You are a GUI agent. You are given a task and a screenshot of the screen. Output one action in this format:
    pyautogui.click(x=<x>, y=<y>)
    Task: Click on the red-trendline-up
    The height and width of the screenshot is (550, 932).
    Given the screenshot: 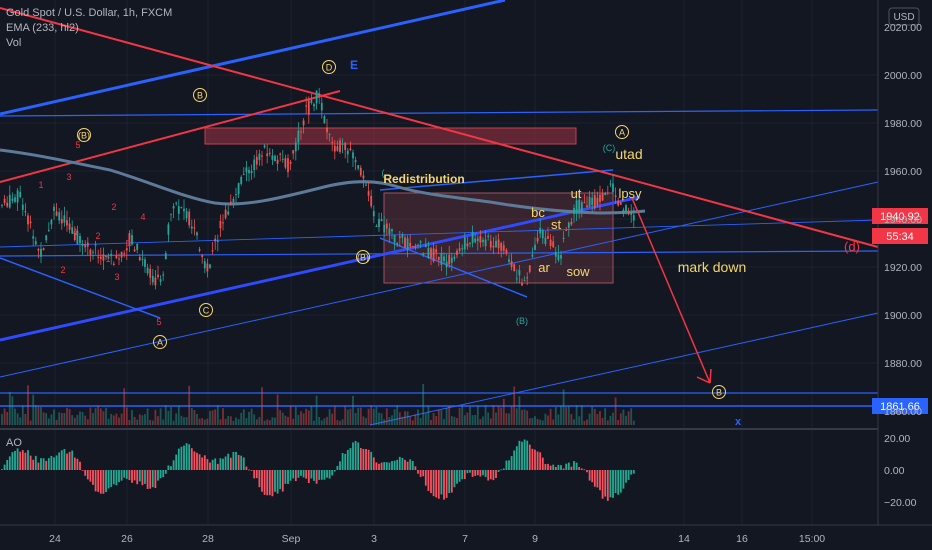 What is the action you would take?
    pyautogui.click(x=170, y=136)
    